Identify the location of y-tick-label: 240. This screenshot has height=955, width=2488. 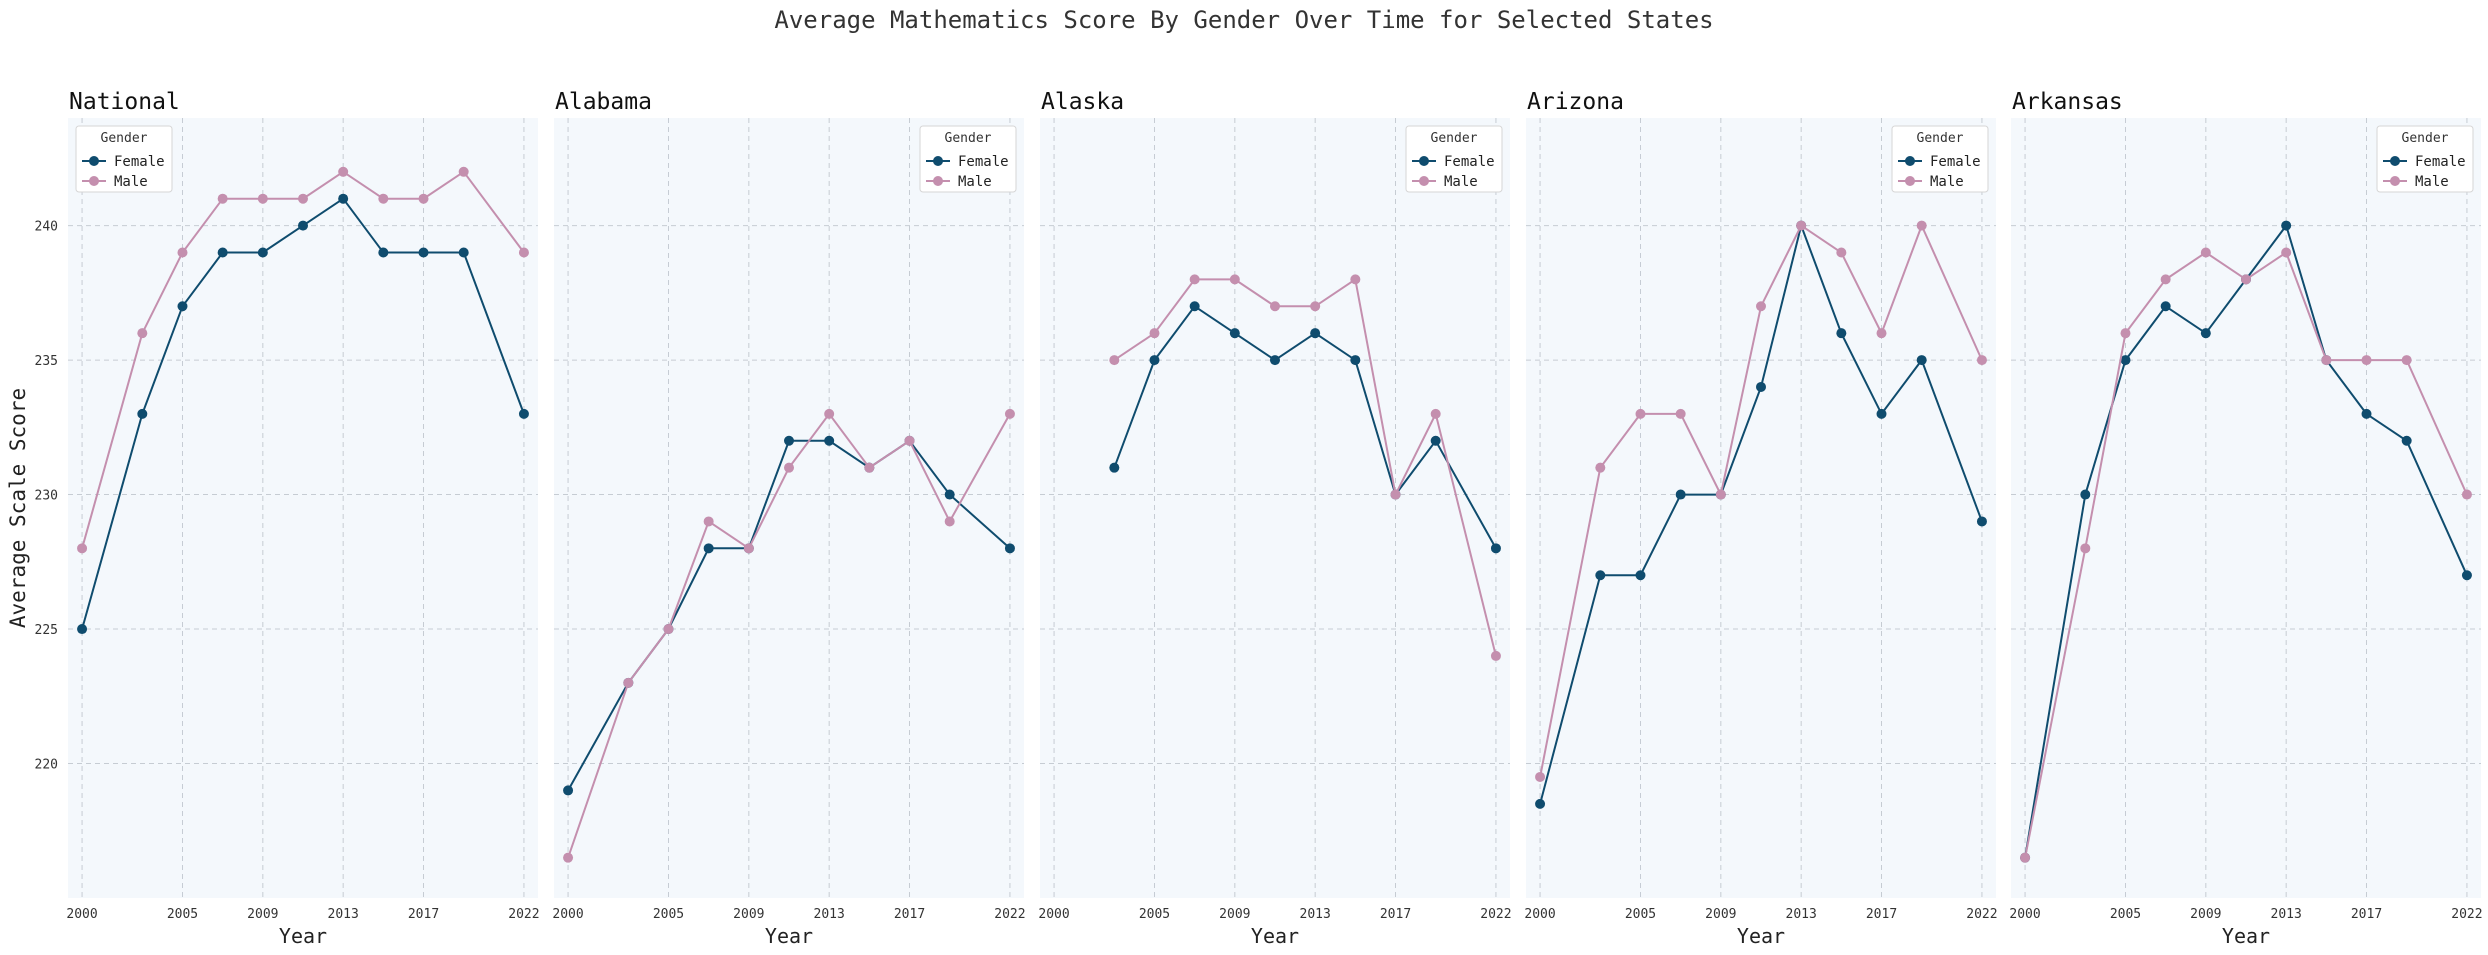
(46, 227).